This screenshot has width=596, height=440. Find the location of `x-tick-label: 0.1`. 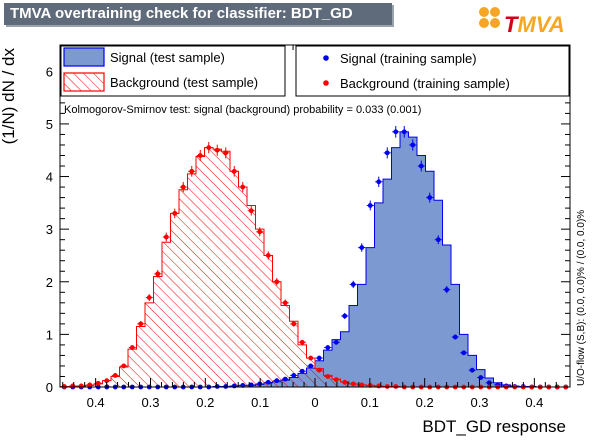

x-tick-label: 0.1 is located at coordinates (260, 402).